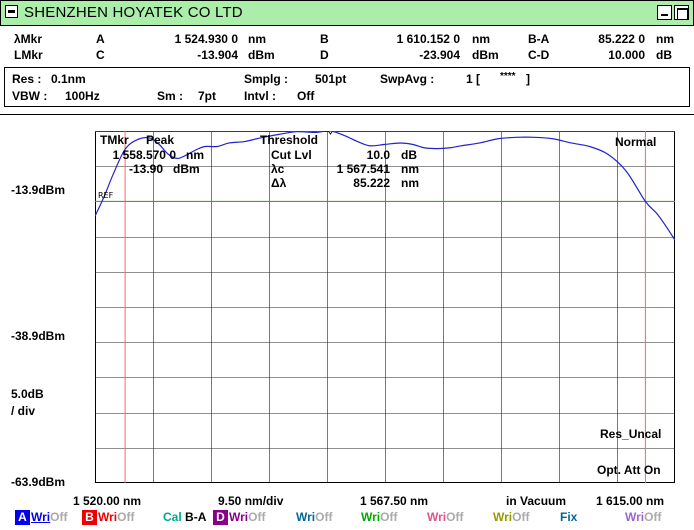 Image resolution: width=694 pixels, height=530 pixels. I want to click on sweep-average-label: SwpAvg :, so click(407, 79).